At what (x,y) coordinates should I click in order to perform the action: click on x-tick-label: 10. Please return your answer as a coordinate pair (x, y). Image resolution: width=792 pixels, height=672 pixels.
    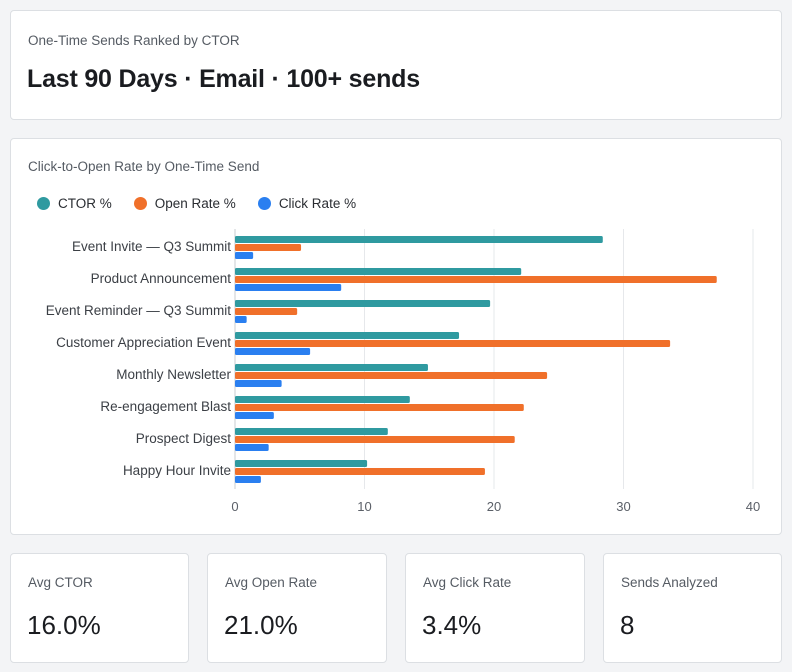
    Looking at the image, I should click on (364, 506).